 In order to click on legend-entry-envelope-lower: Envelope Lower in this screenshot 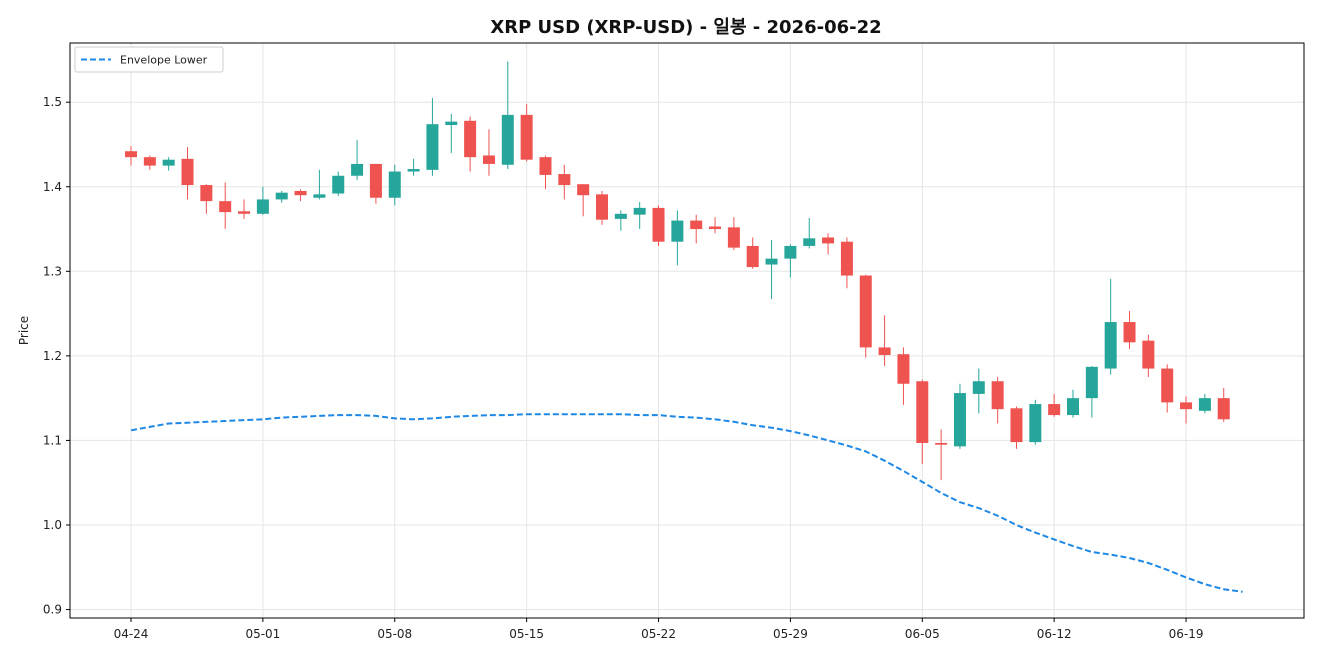, I will do `click(164, 60)`.